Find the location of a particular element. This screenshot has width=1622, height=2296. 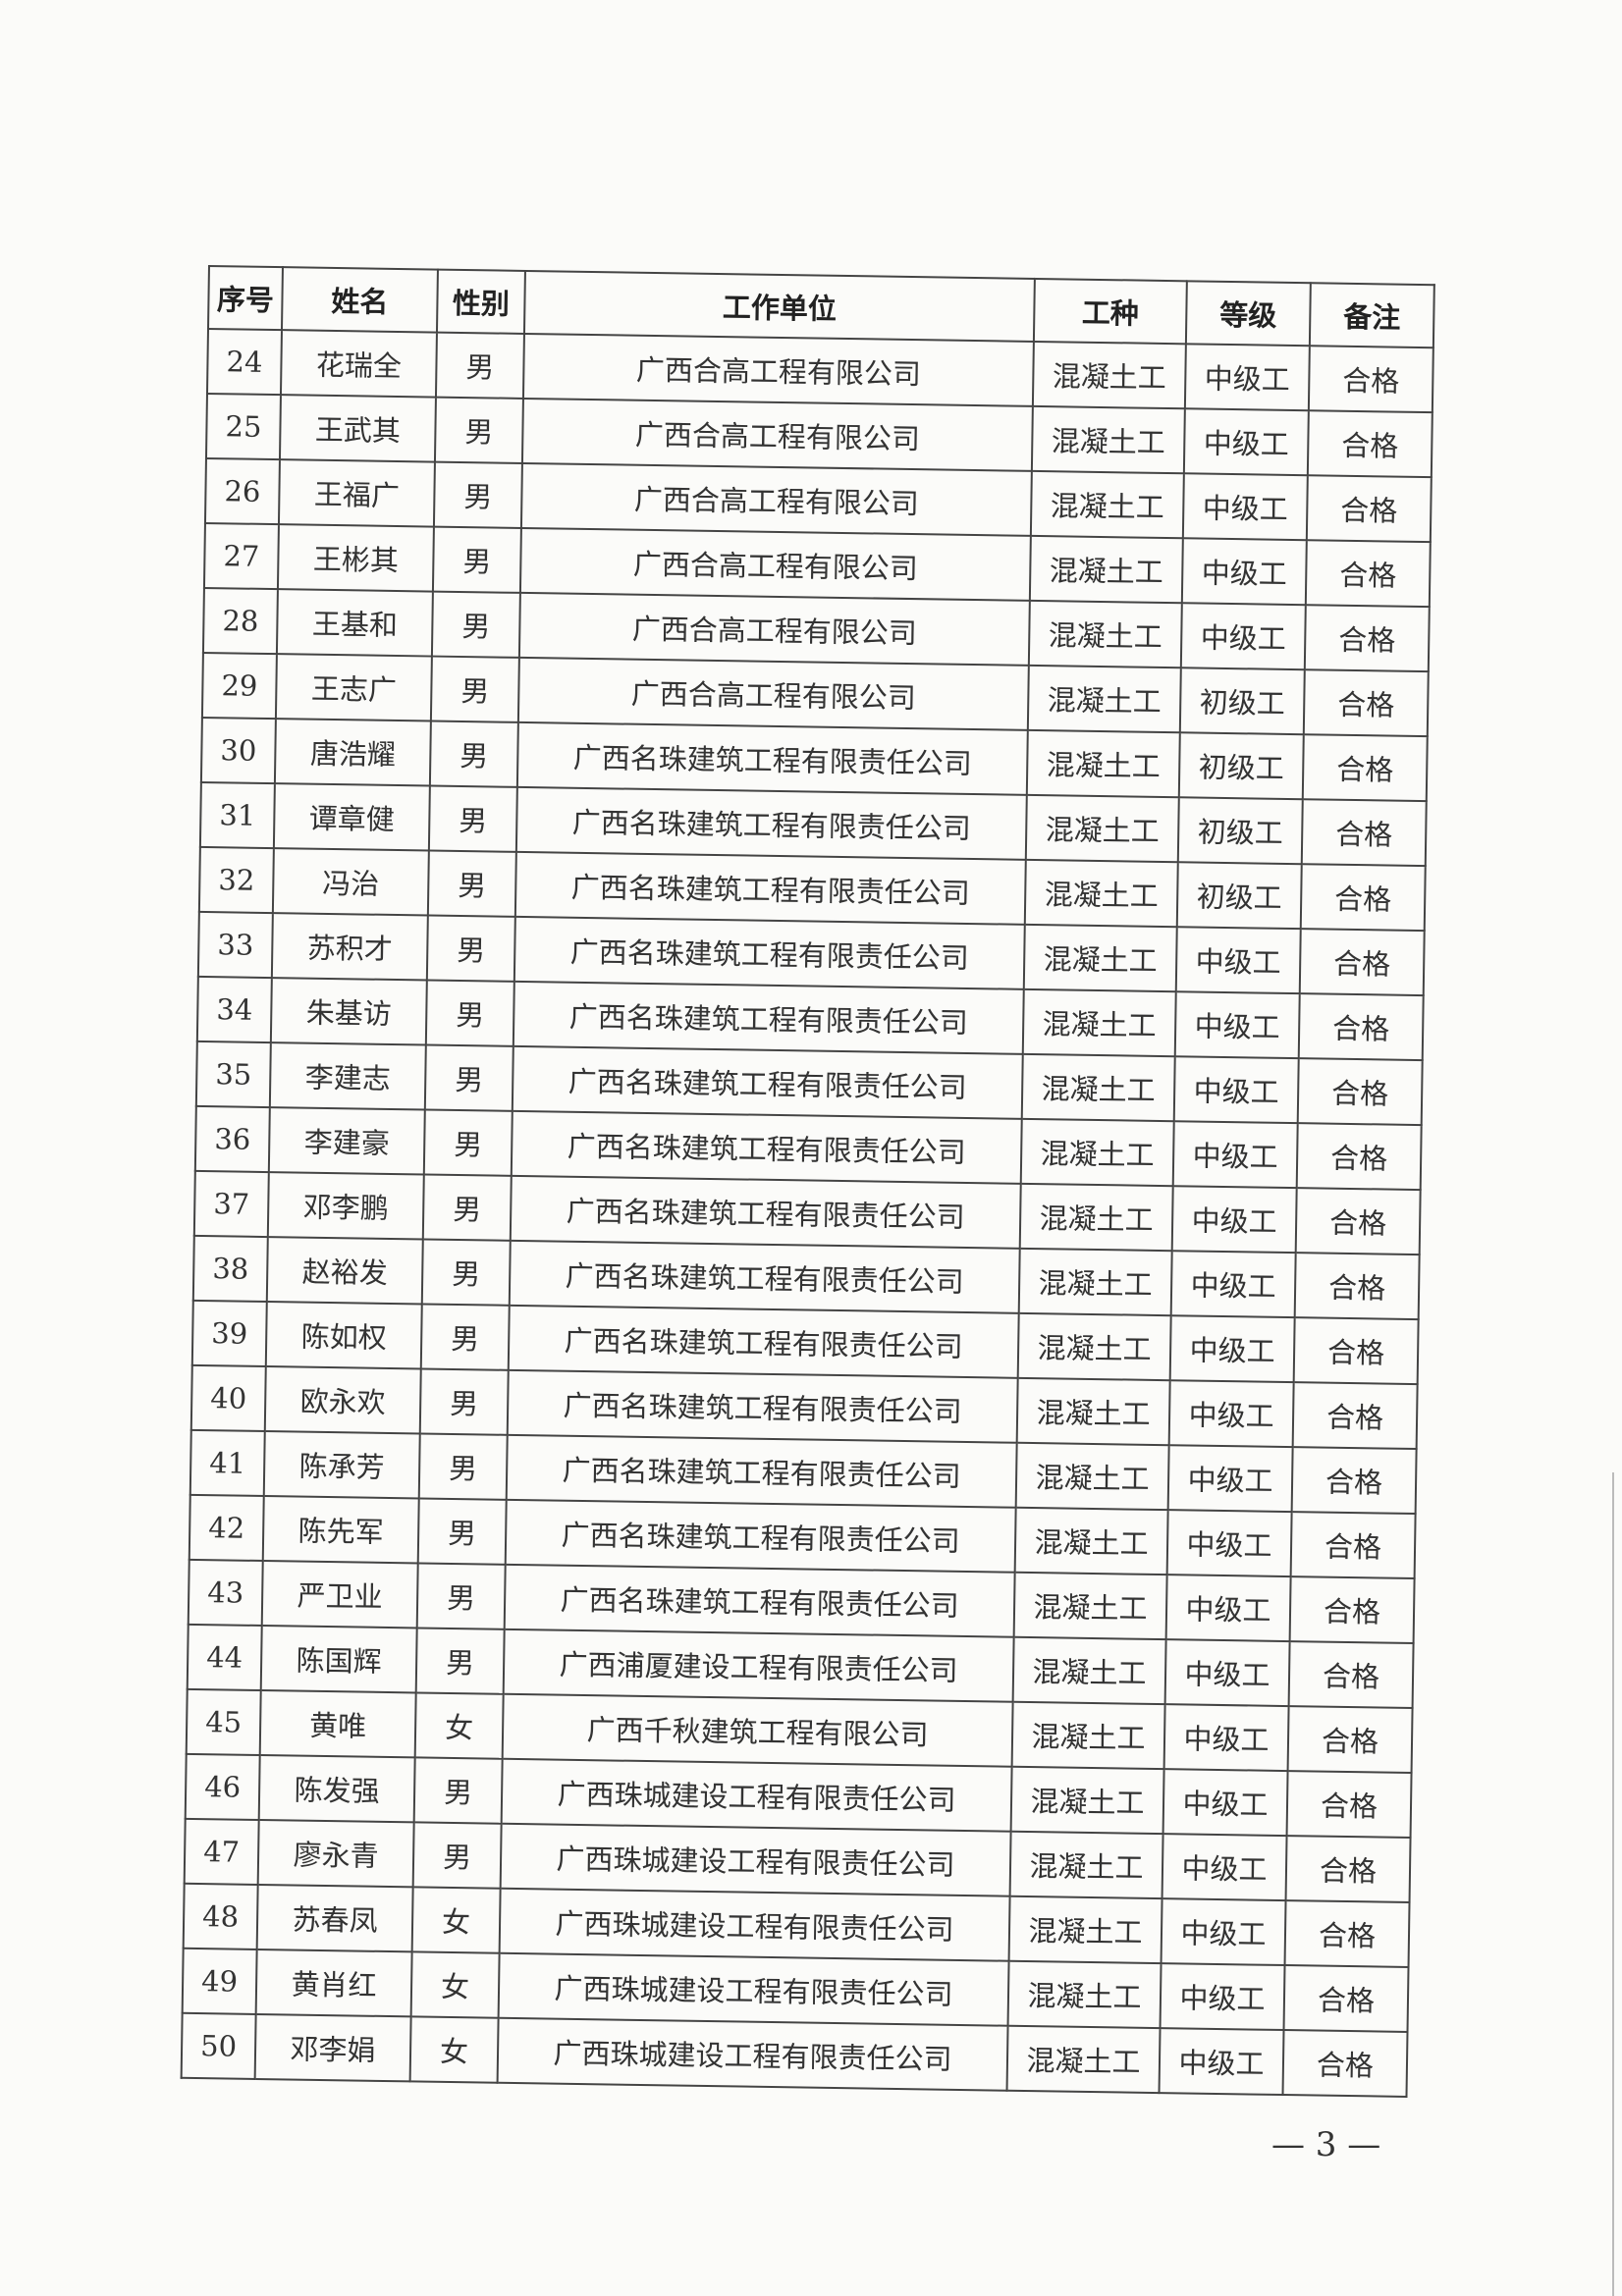

cell-employer: 广西千秋建筑工程有限公司 is located at coordinates (757, 1730).